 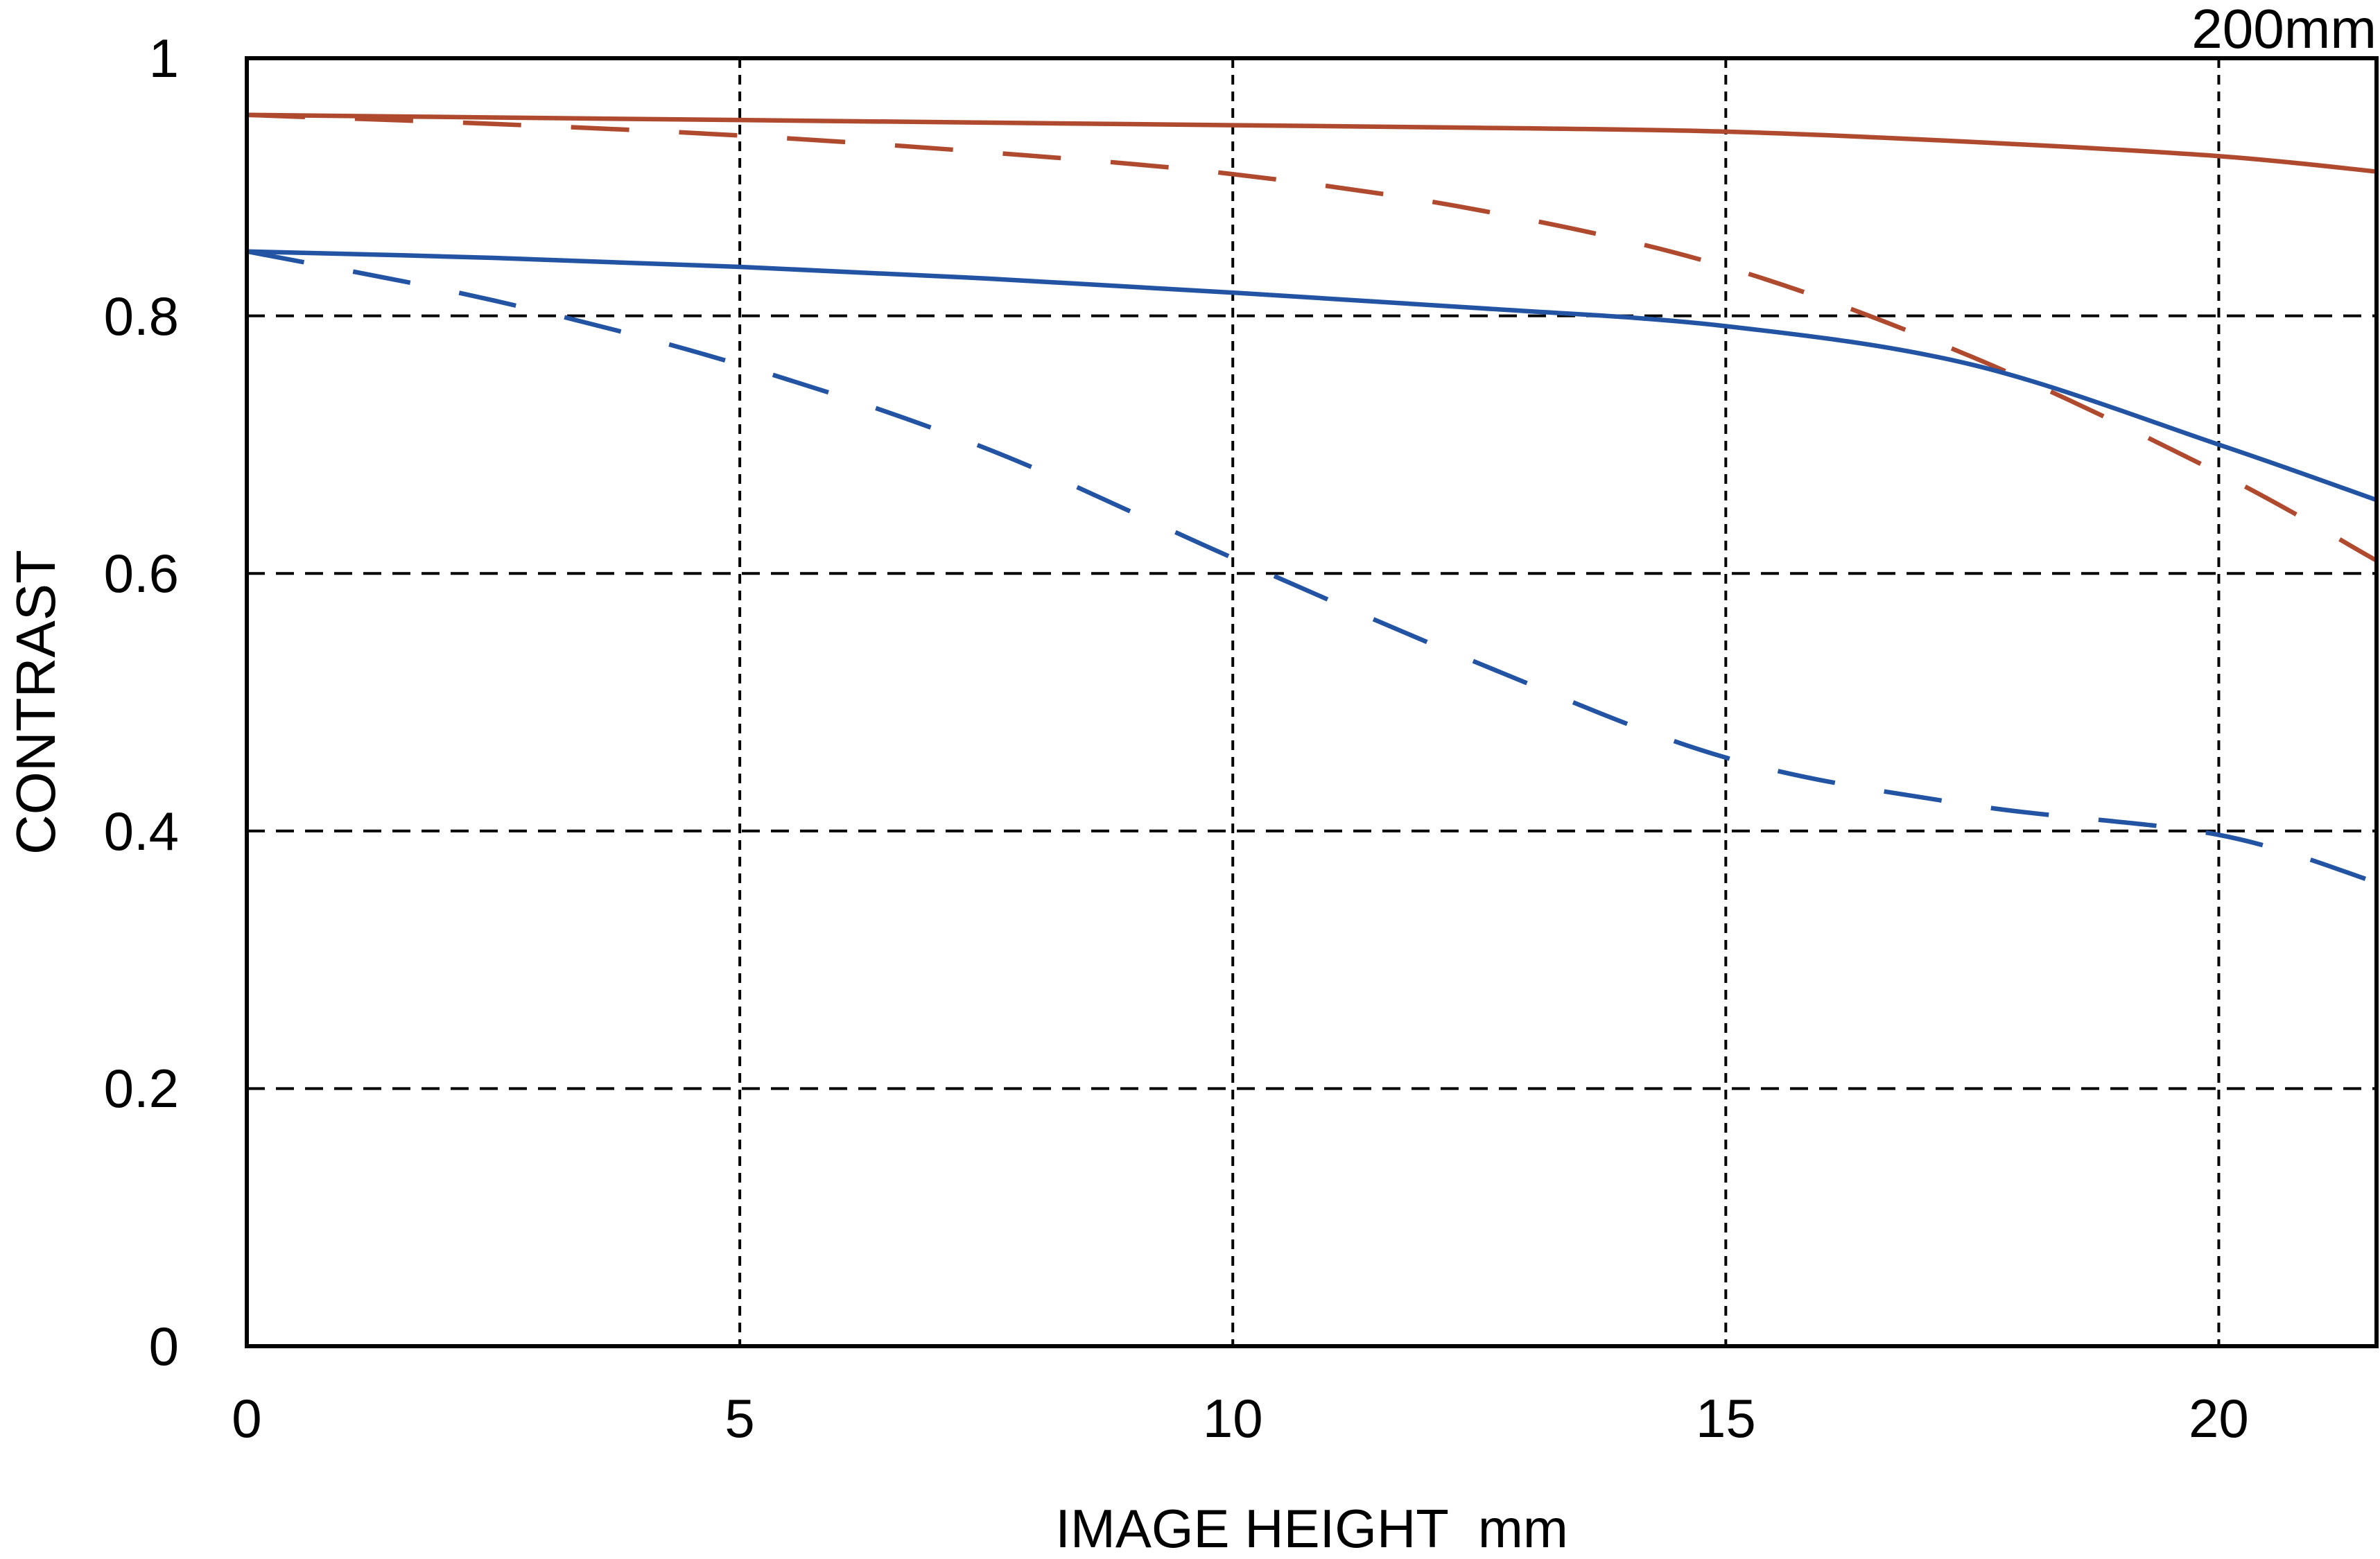 I want to click on x-tick-label-10: 10, so click(x=1232, y=1418).